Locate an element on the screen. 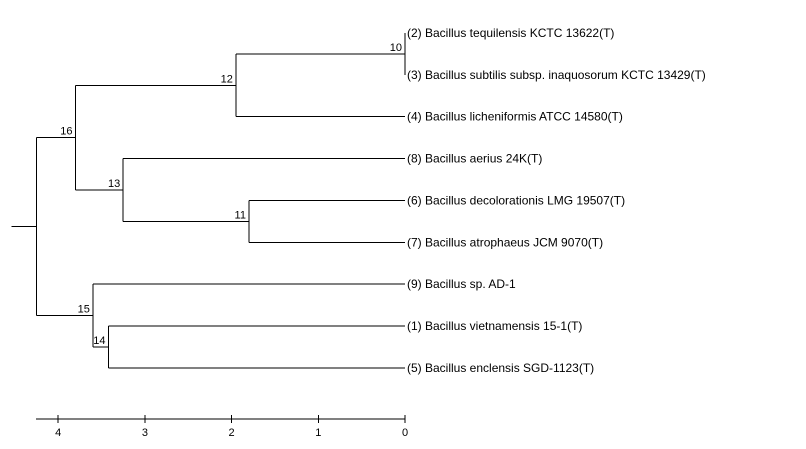 The height and width of the screenshot is (449, 806). node-label-12: 12 is located at coordinates (227, 79).